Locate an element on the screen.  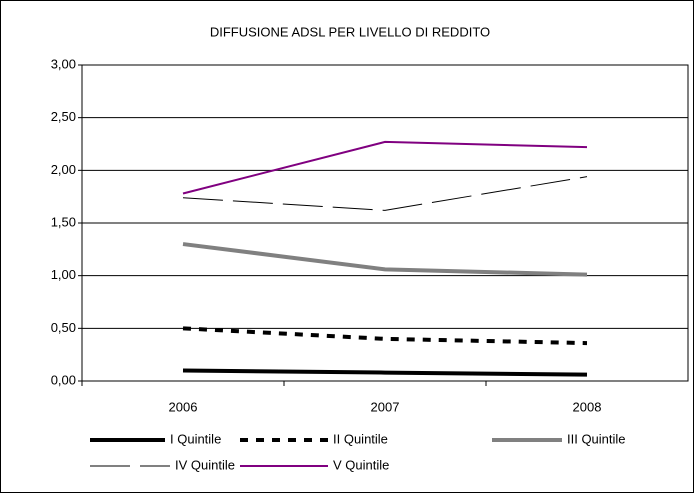
y-tick-label: 2,00 is located at coordinates (63, 169).